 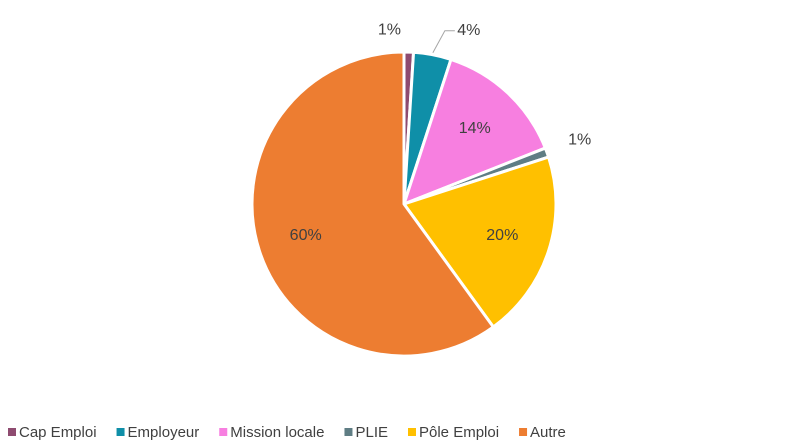 What do you see at coordinates (443, 41) in the screenshot?
I see `leader-line` at bounding box center [443, 41].